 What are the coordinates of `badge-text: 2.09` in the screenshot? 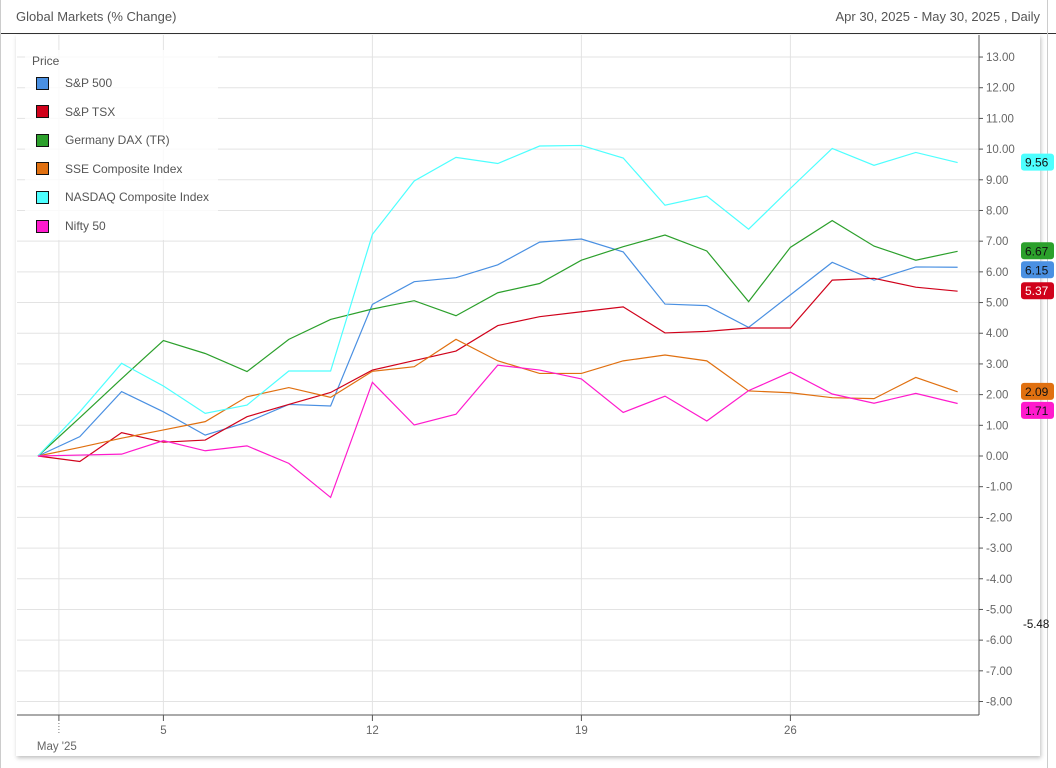 It's located at (1037, 392).